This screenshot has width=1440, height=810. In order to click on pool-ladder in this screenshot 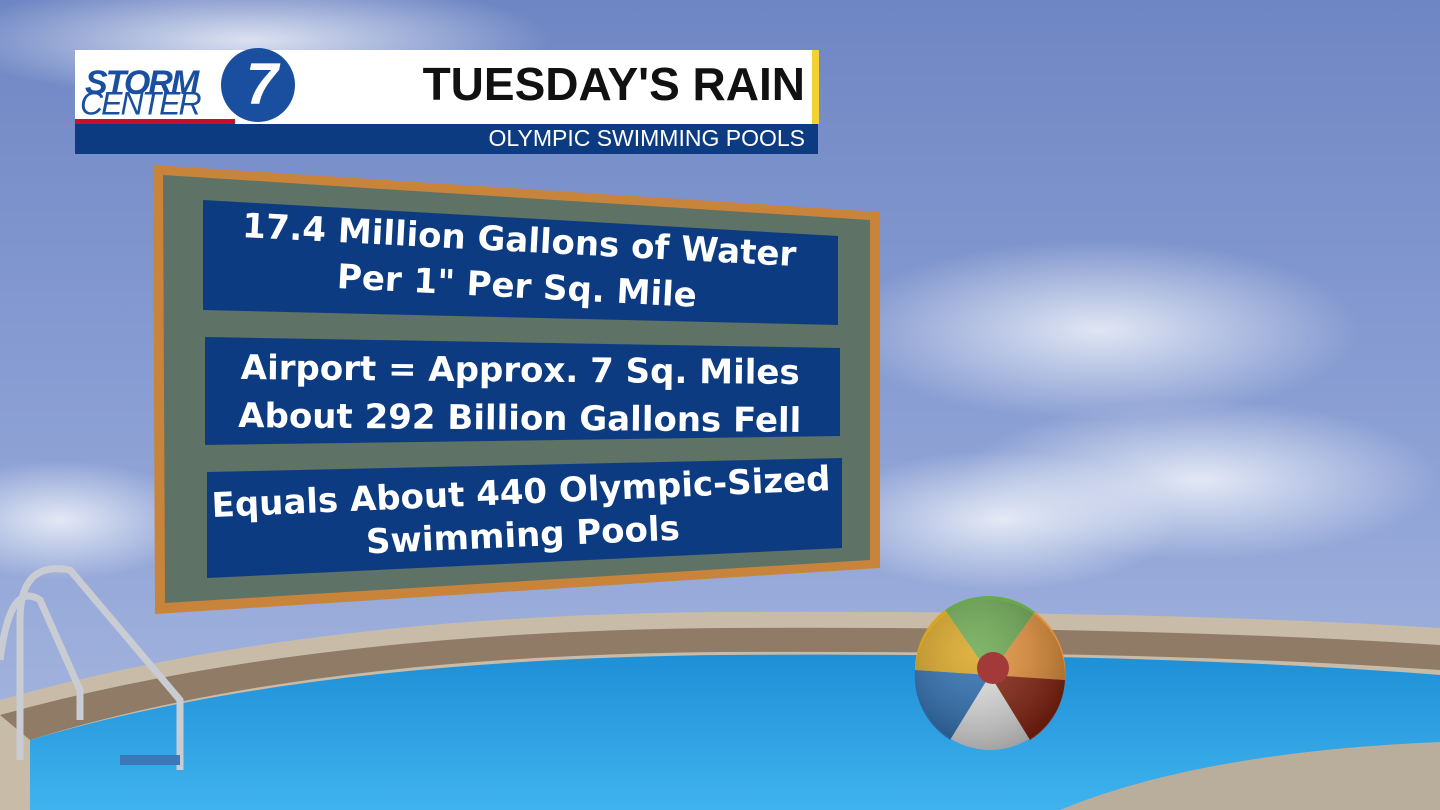, I will do `click(92, 667)`.